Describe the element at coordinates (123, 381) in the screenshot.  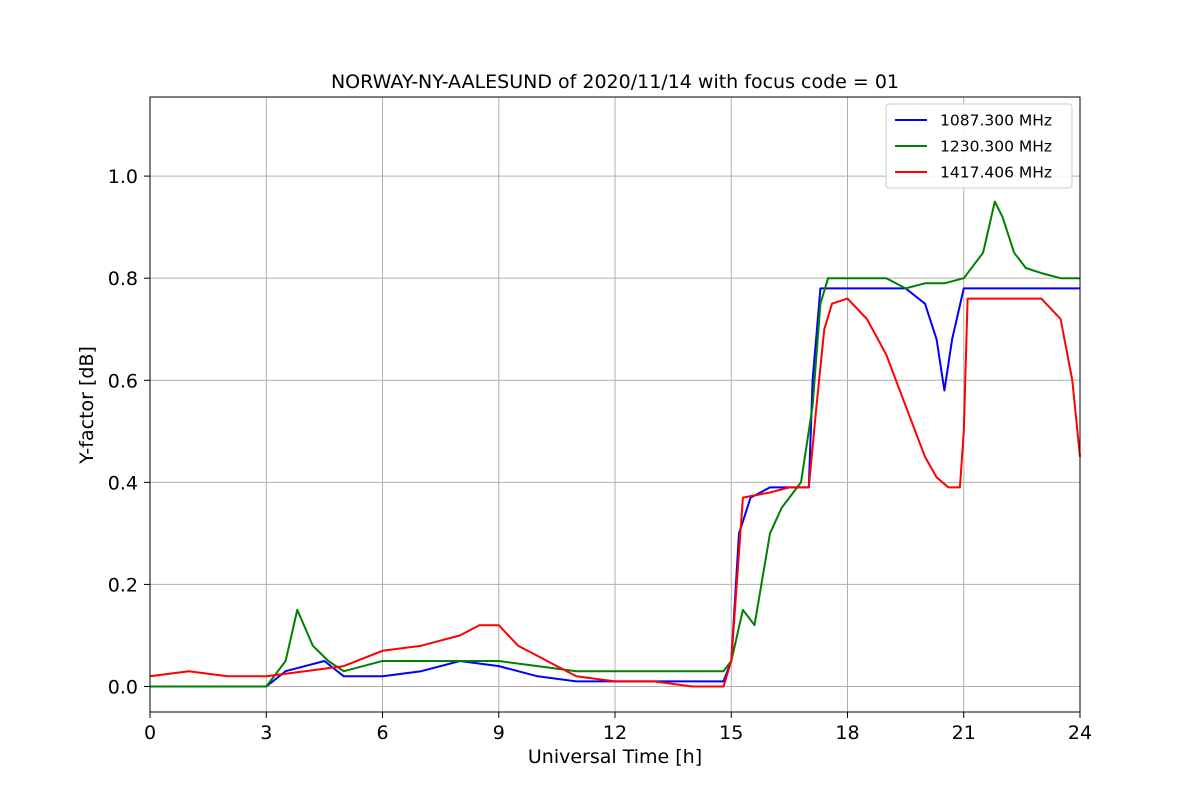
I see `y-tick-label: 0.6` at that location.